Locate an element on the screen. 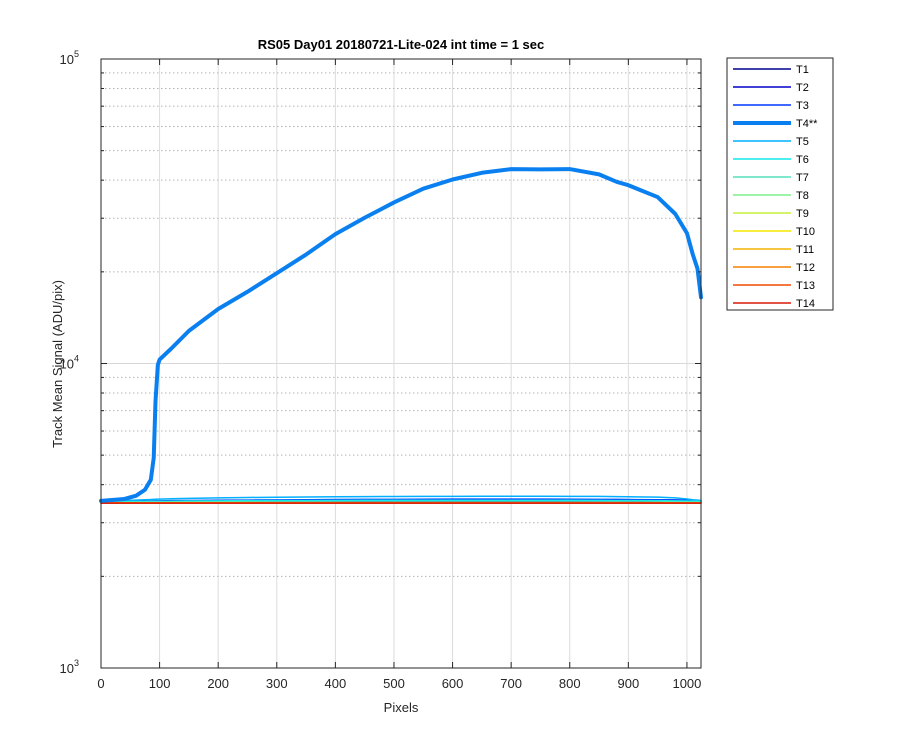 This screenshot has width=900, height=750. legend-entry: T2 is located at coordinates (802, 88).